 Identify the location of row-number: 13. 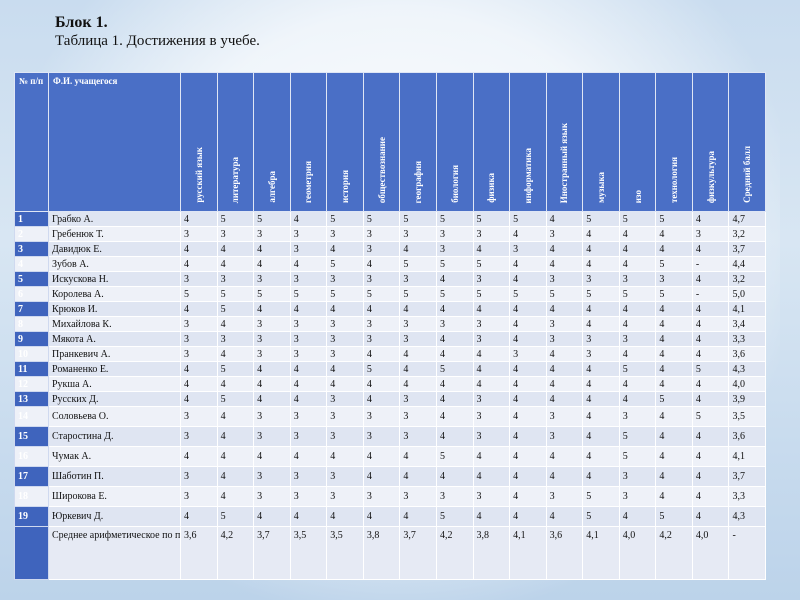
(31, 399).